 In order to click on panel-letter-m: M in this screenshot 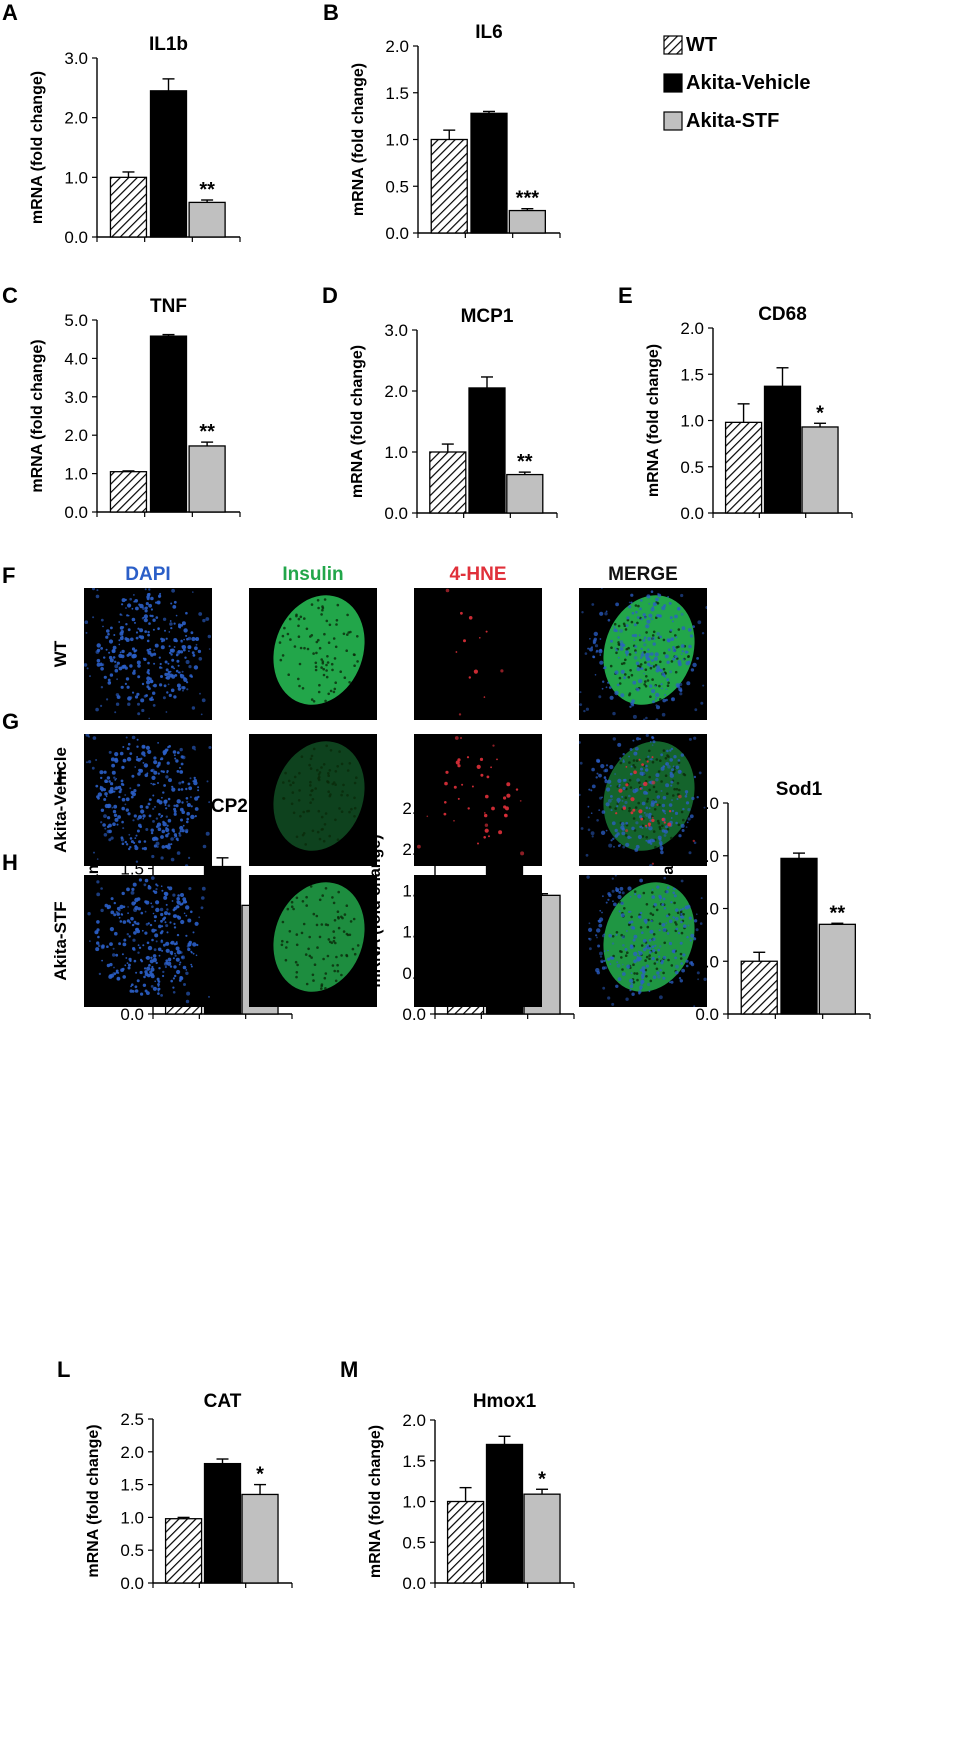, I will do `click(349, 1369)`.